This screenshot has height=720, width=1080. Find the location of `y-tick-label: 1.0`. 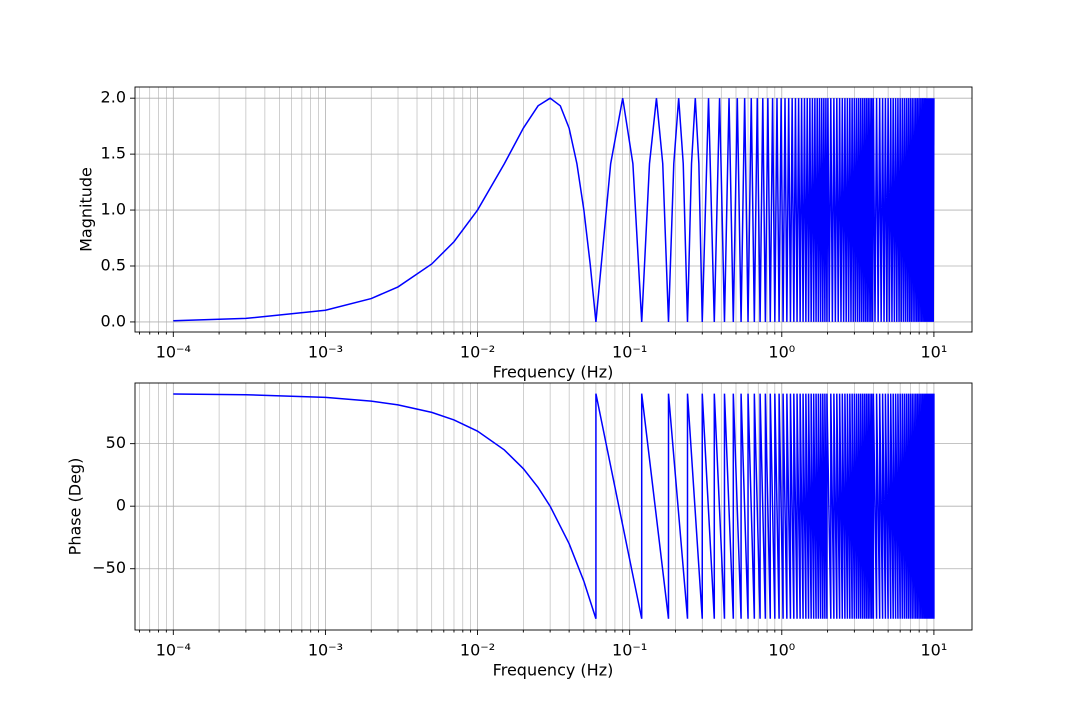

y-tick-label: 1.0 is located at coordinates (113, 209).